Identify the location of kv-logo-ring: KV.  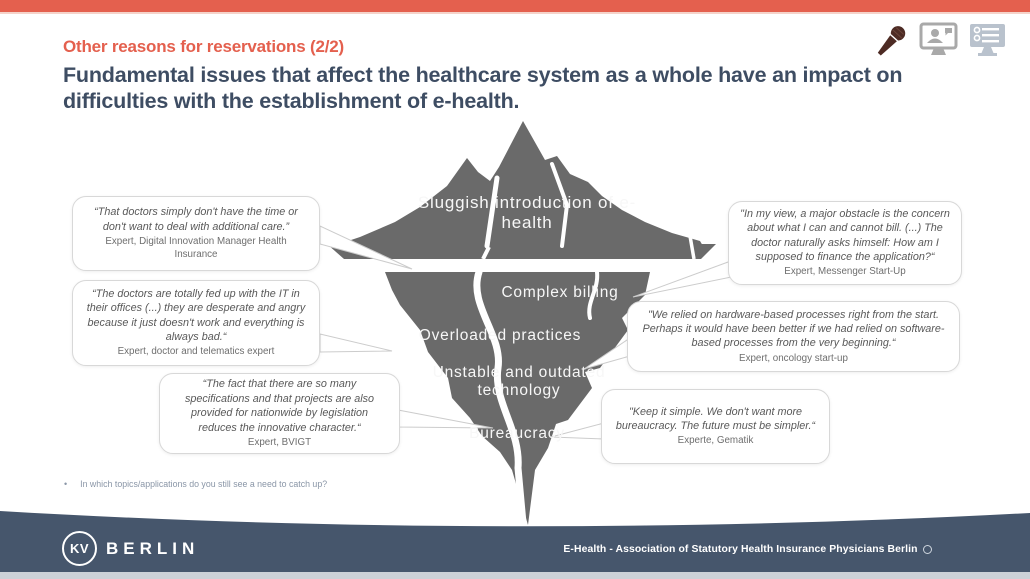
(79, 548).